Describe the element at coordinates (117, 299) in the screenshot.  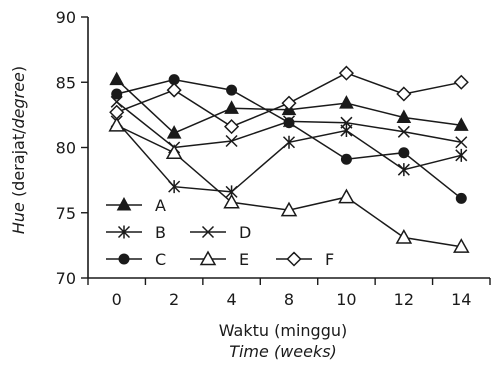
I see `x-tick-label: 0` at that location.